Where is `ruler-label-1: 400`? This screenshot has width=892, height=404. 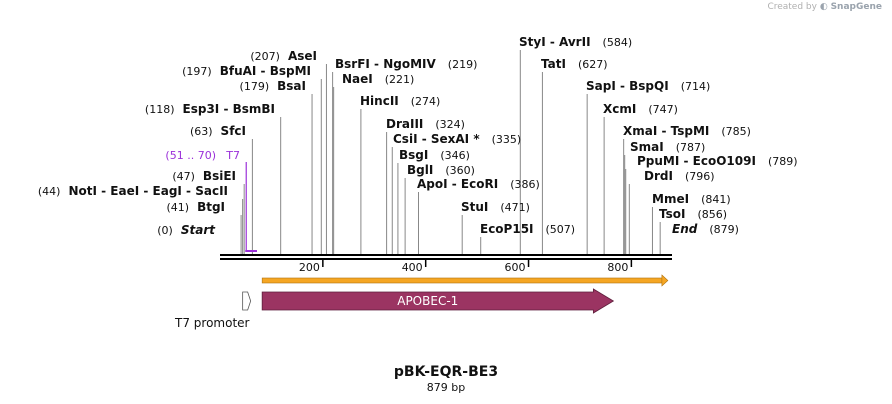
ruler-label-1: 400 is located at coordinates (412, 267).